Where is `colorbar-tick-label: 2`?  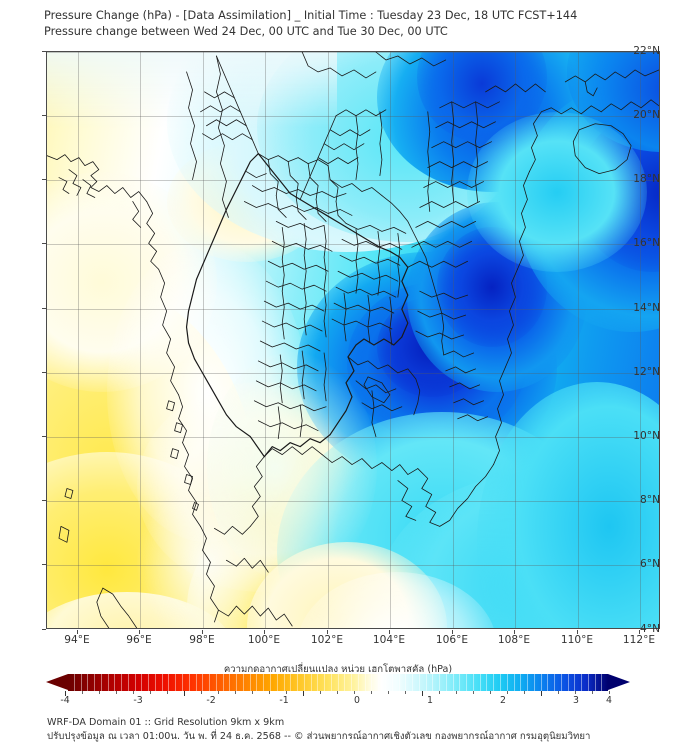 colorbar-tick-label: 2 is located at coordinates (503, 700).